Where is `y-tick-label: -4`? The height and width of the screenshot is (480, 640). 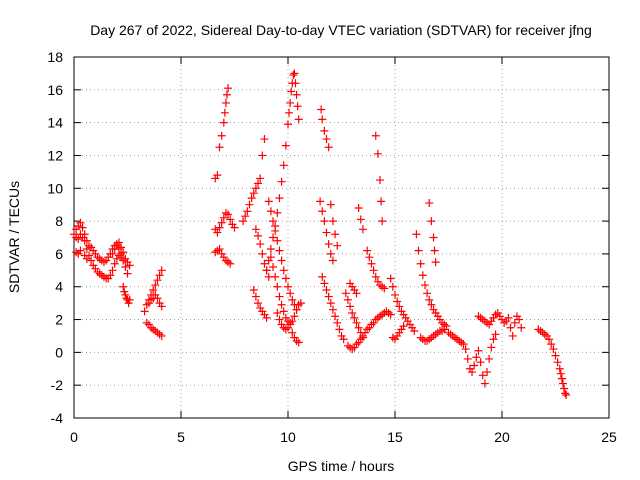 y-tick-label: -4 is located at coordinates (57, 418).